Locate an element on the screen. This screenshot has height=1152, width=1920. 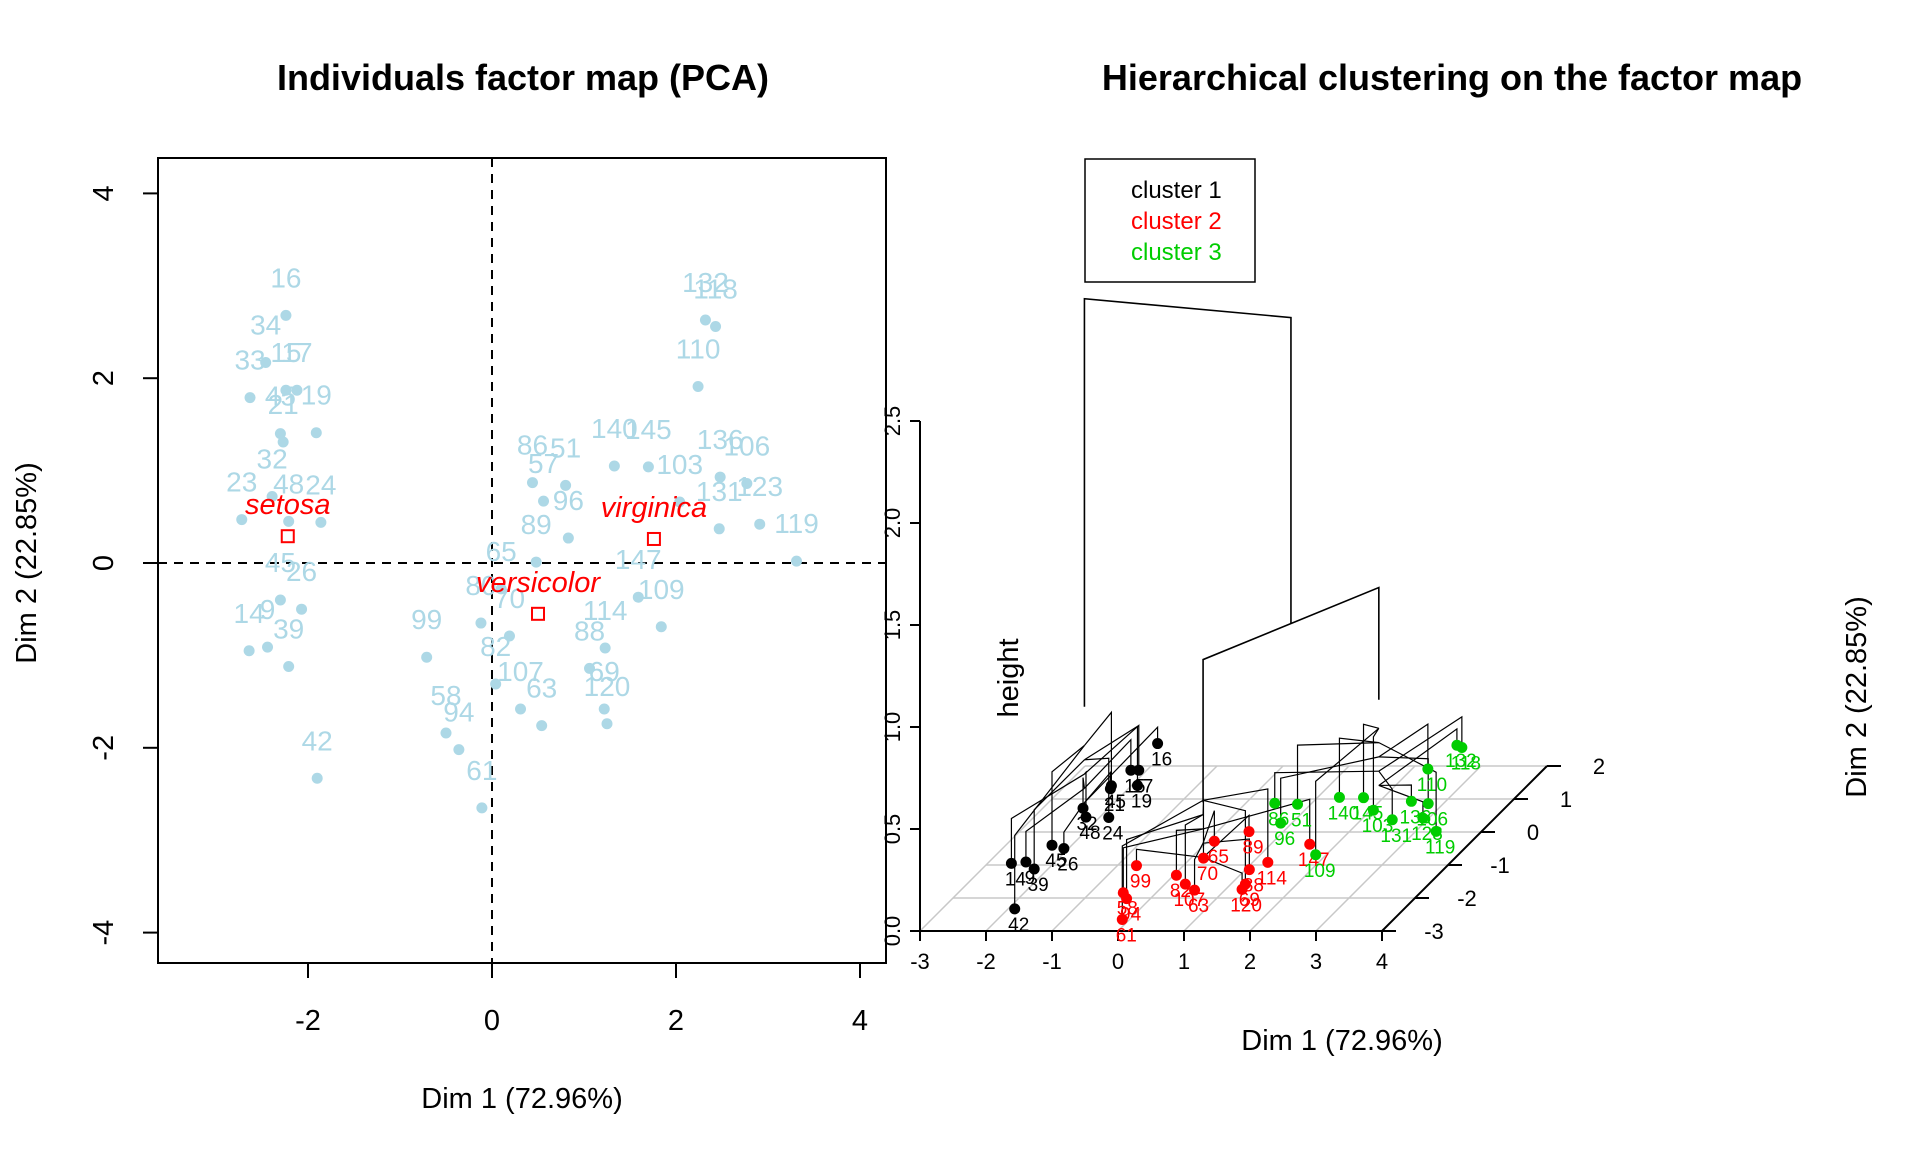
hc-legend-box is located at coordinates (1170, 220).